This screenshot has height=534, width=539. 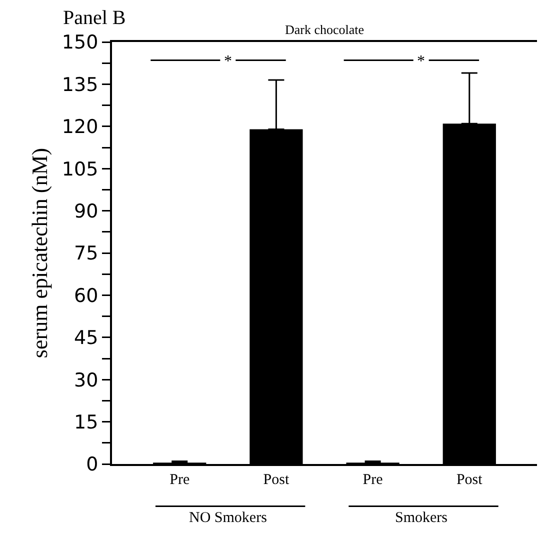 I want to click on chart-title: Dark chocolate, so click(x=324, y=29).